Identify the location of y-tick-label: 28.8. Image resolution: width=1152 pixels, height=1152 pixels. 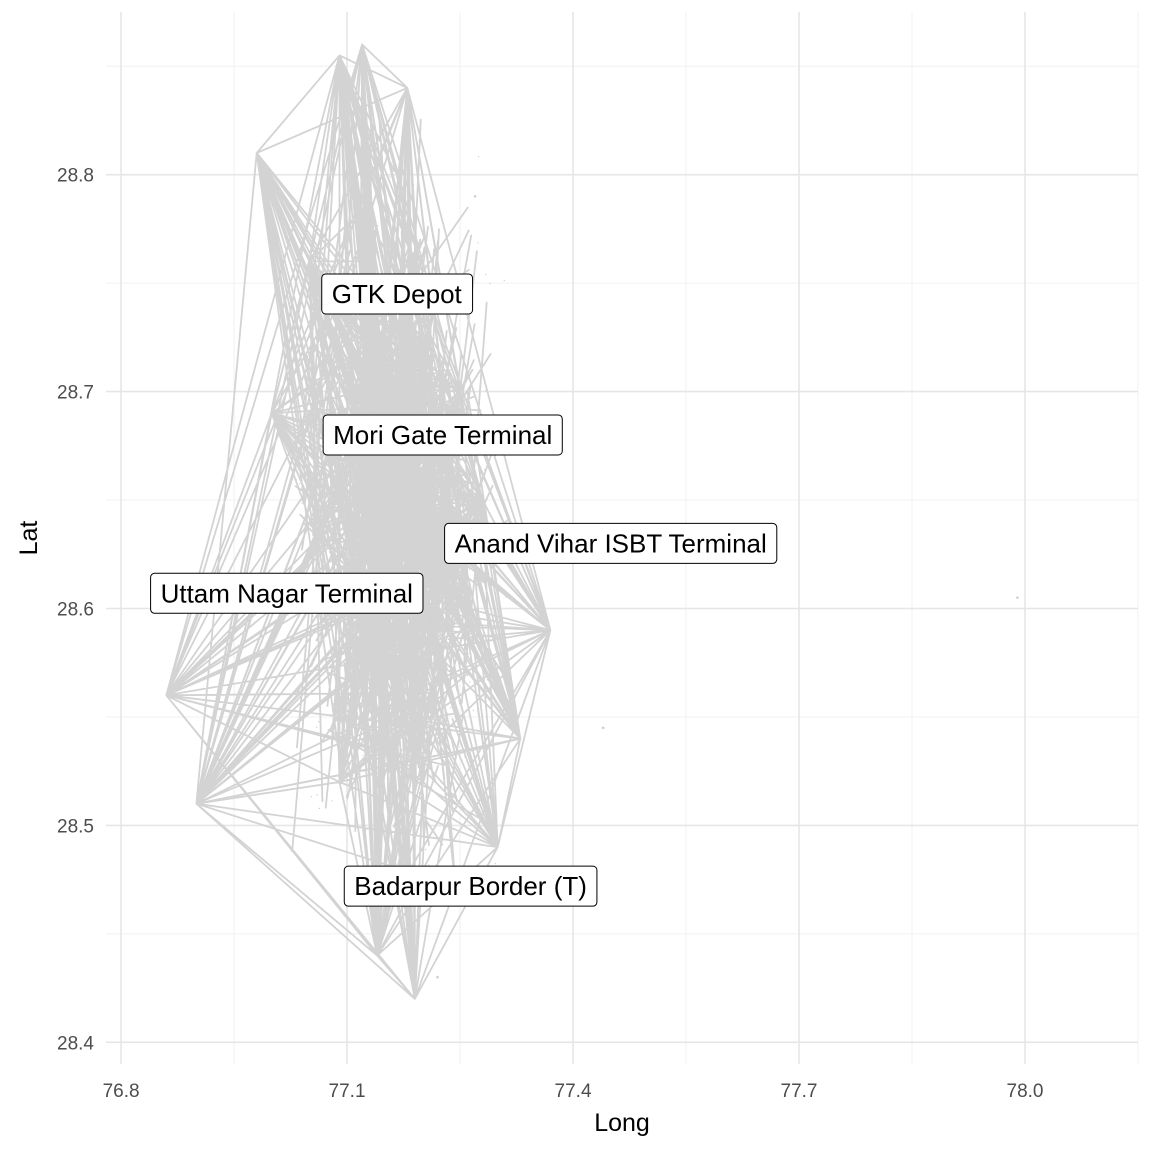
(75, 176).